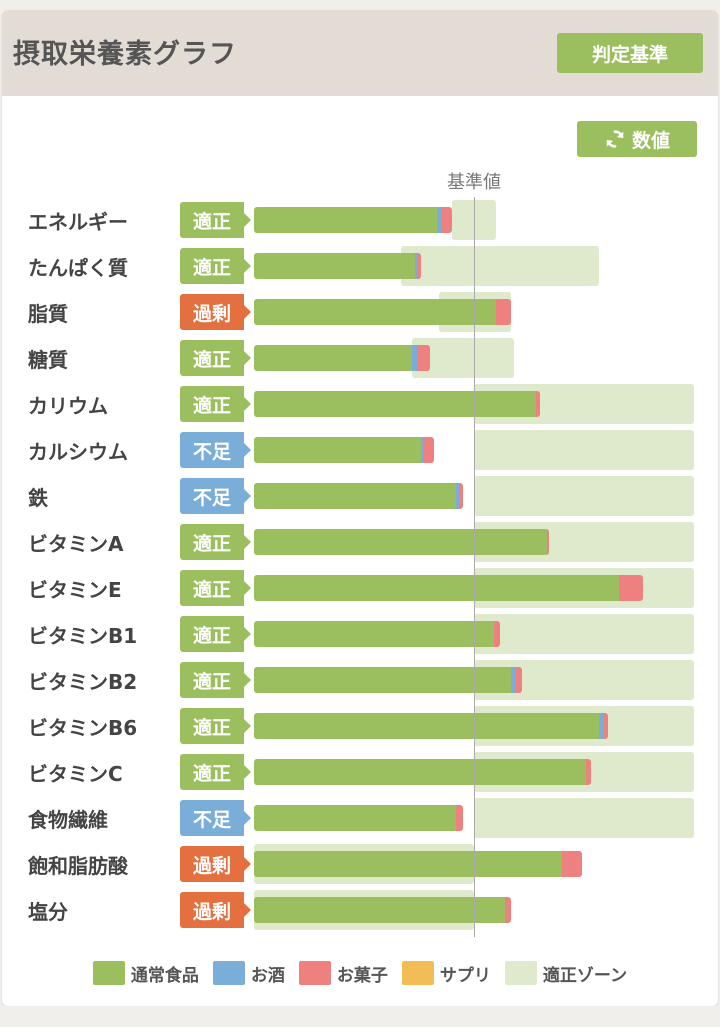 The image size is (720, 1027). I want to click on legend-label: 適正ゾーン, so click(585, 975).